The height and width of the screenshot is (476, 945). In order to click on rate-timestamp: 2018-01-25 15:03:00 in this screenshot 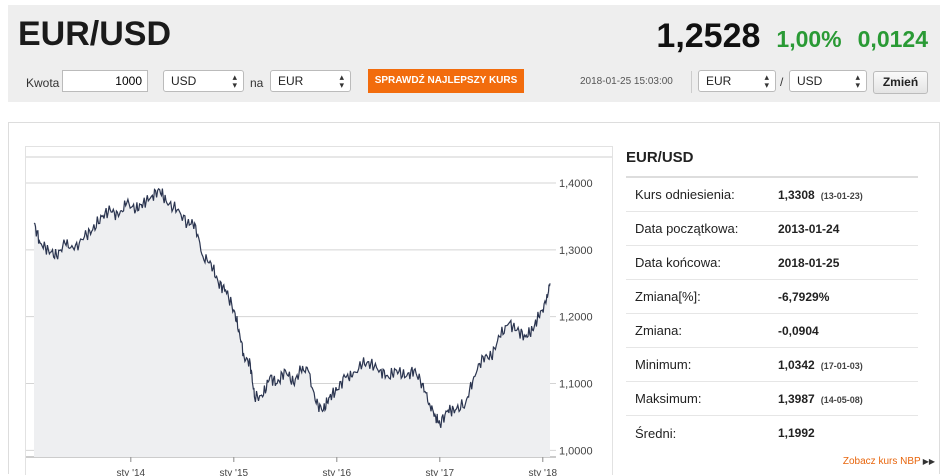, I will do `click(626, 81)`.